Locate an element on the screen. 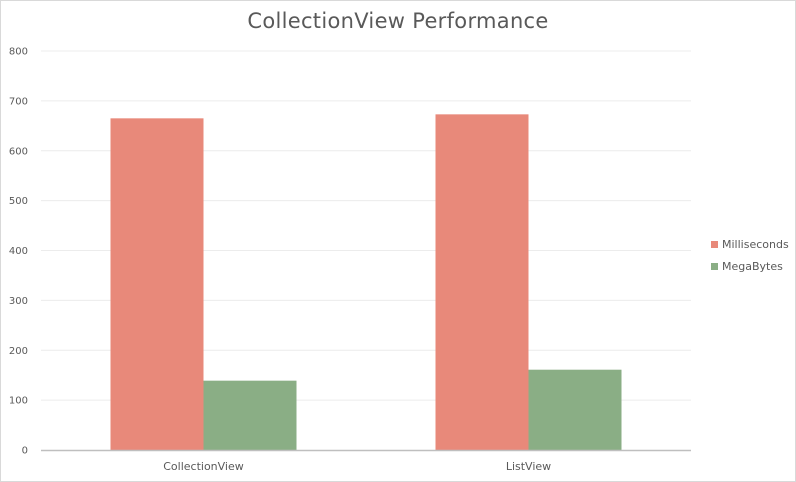 Image resolution: width=796 pixels, height=482 pixels. y-tick-label: 700 is located at coordinates (18, 101).